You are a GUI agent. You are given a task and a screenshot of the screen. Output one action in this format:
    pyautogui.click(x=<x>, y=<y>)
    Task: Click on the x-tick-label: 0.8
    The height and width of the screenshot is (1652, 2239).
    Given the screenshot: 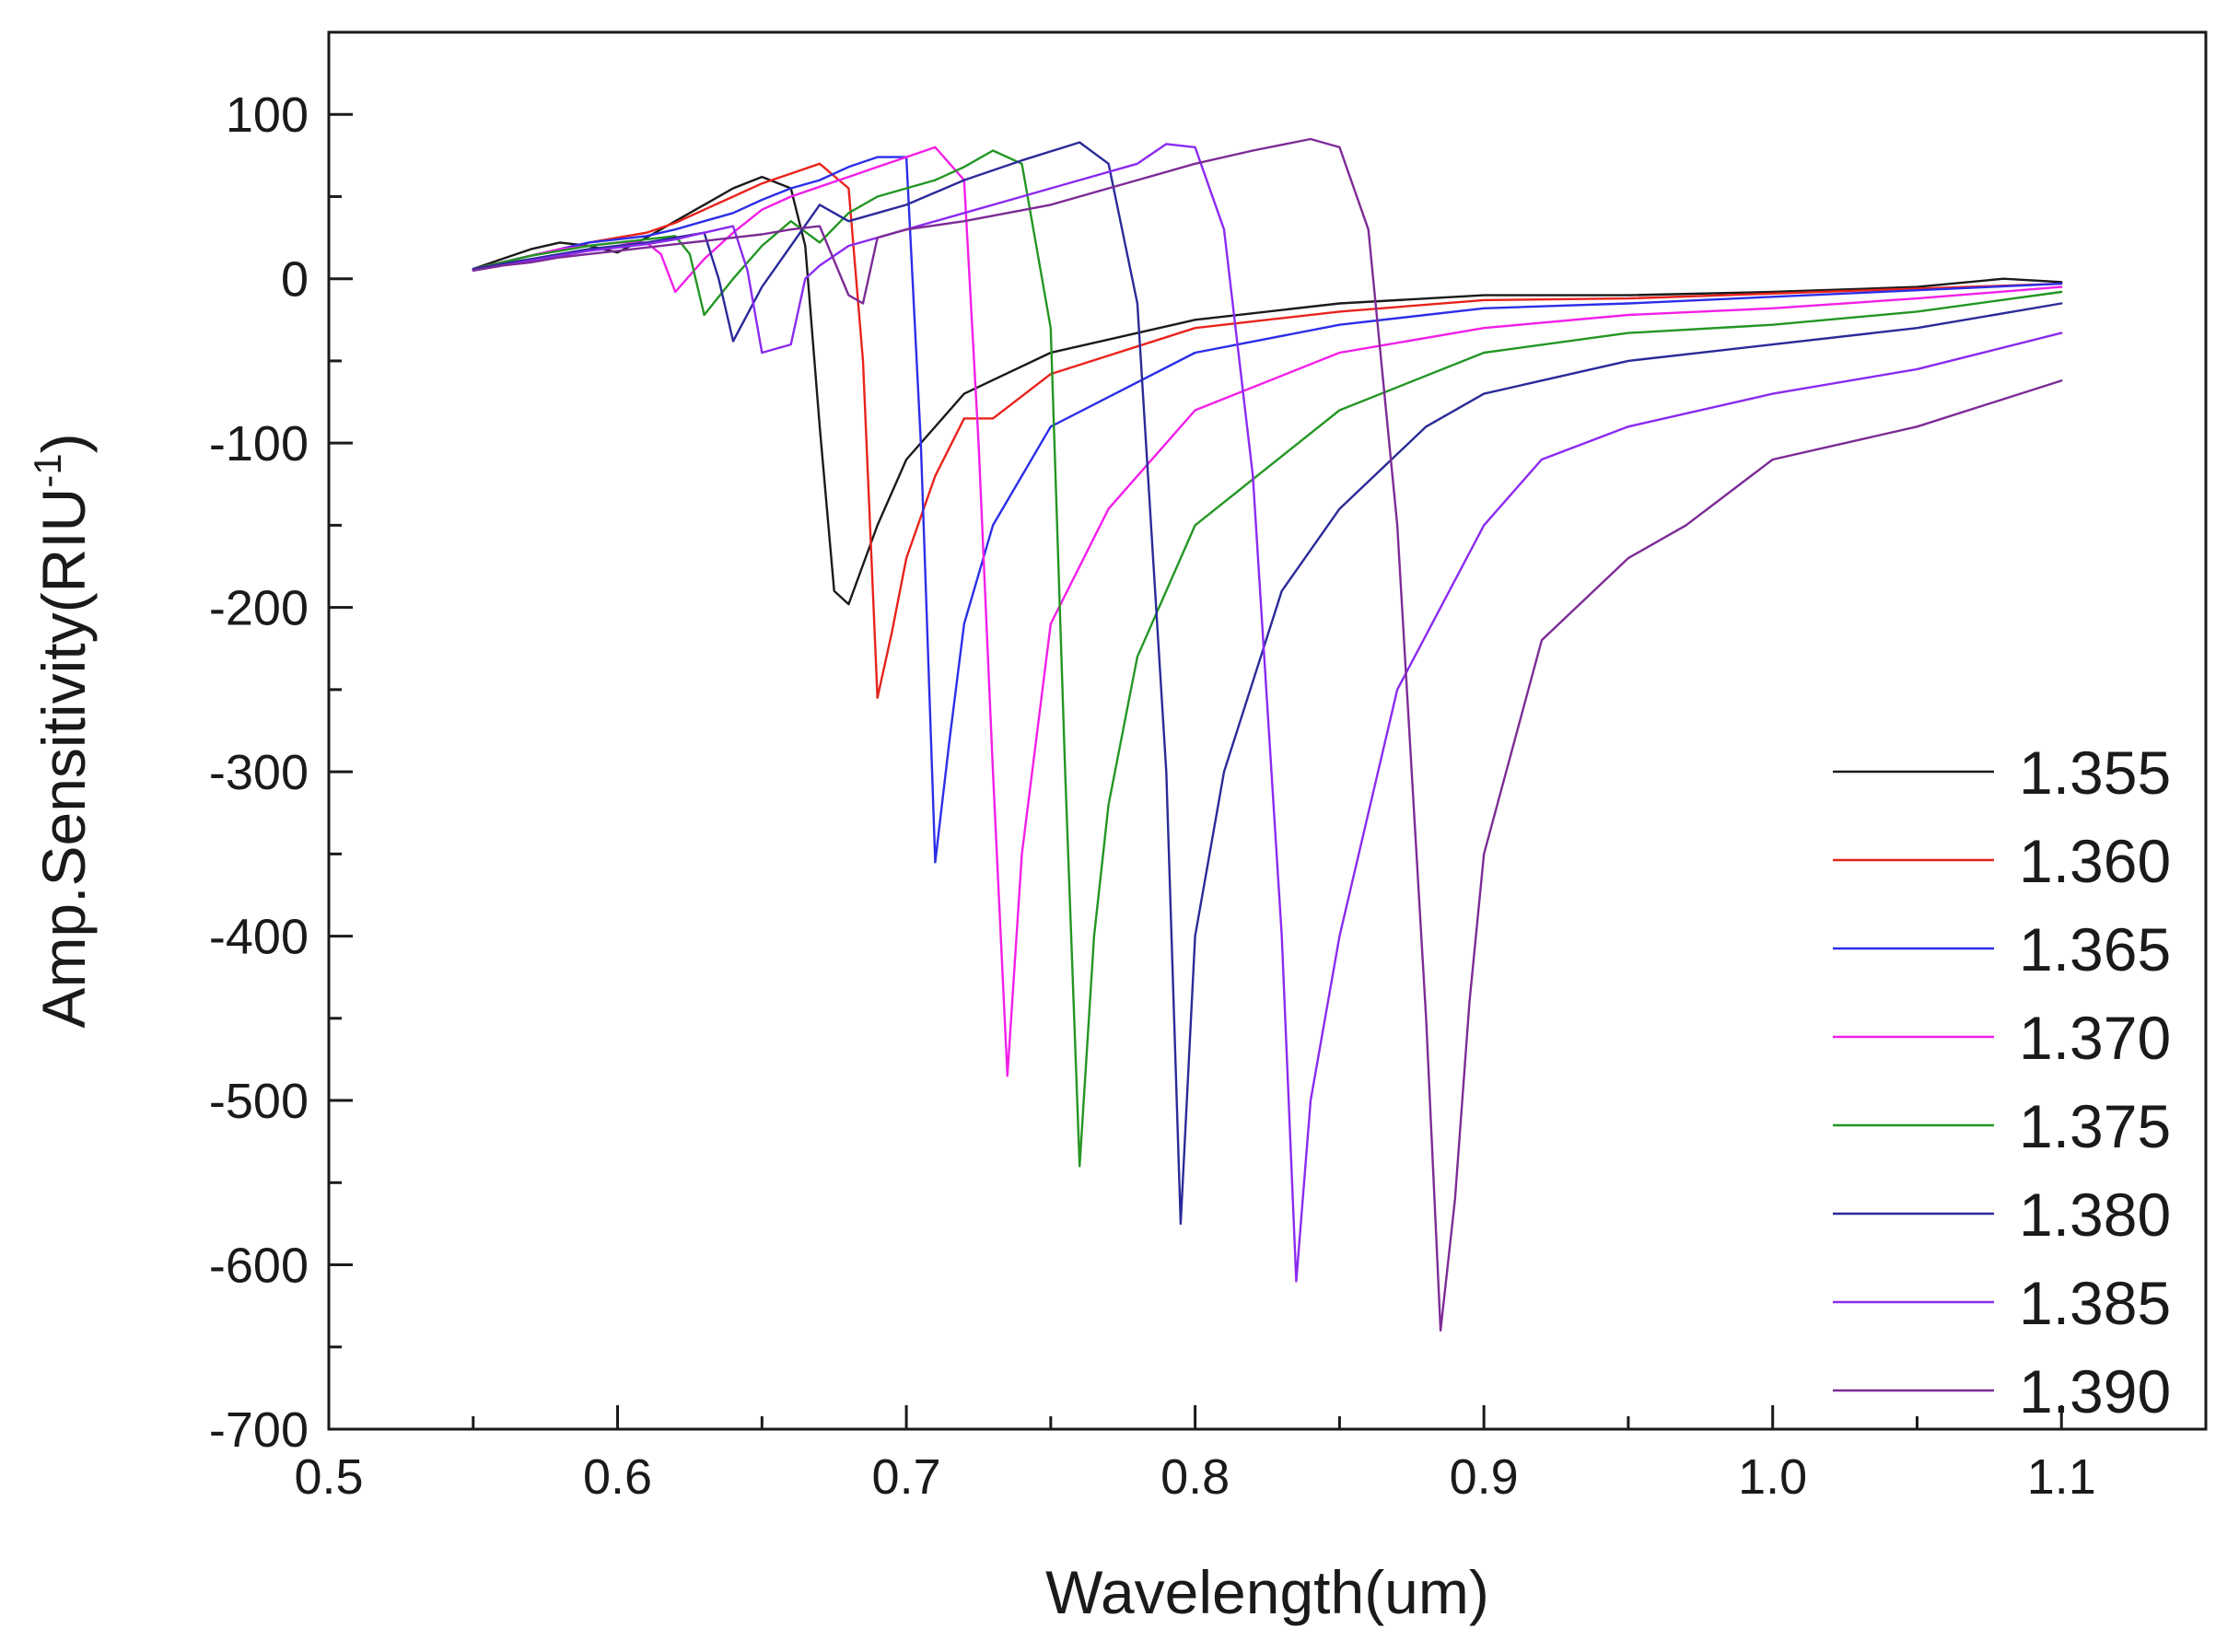 What is the action you would take?
    pyautogui.click(x=1195, y=1477)
    